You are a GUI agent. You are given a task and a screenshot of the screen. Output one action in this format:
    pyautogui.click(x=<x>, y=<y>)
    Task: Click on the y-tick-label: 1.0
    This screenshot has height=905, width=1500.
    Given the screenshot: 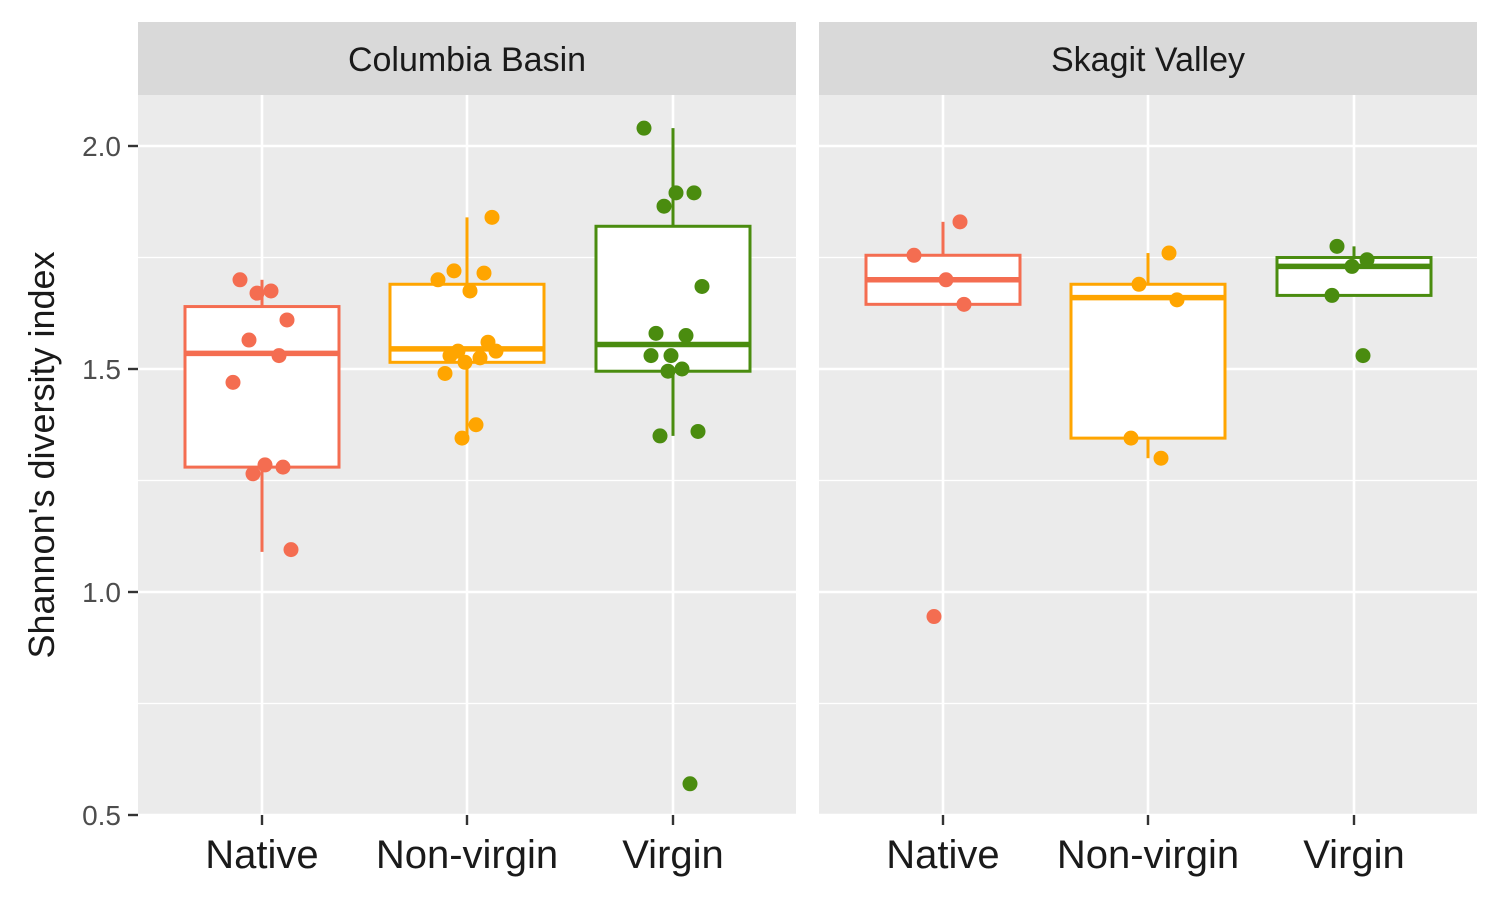 What is the action you would take?
    pyautogui.click(x=101, y=592)
    